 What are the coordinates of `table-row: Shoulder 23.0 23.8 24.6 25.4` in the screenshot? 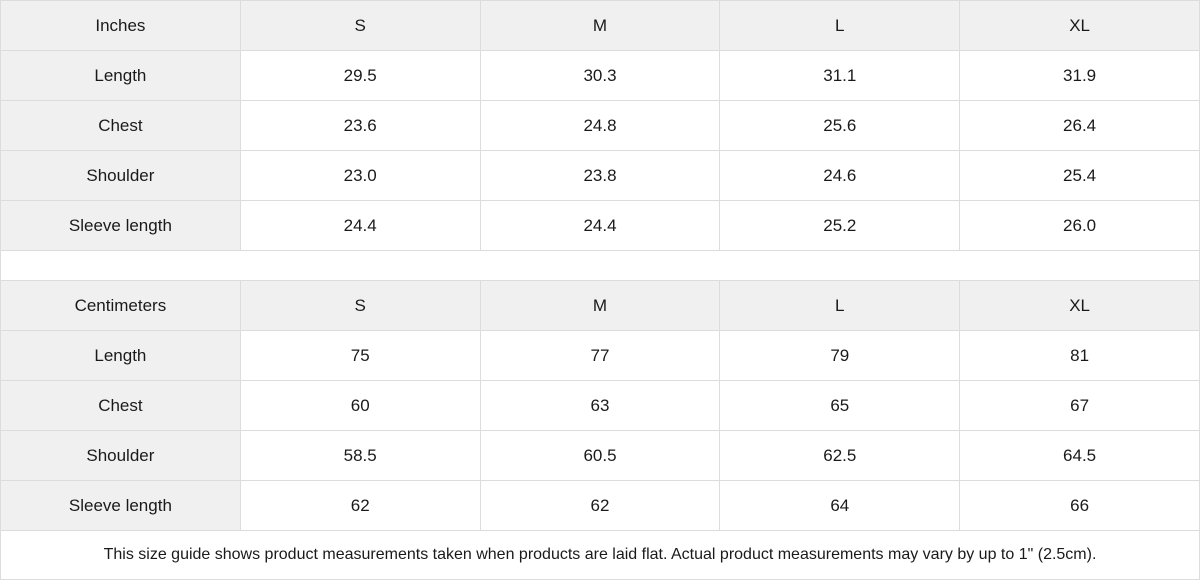 It's located at (600, 175).